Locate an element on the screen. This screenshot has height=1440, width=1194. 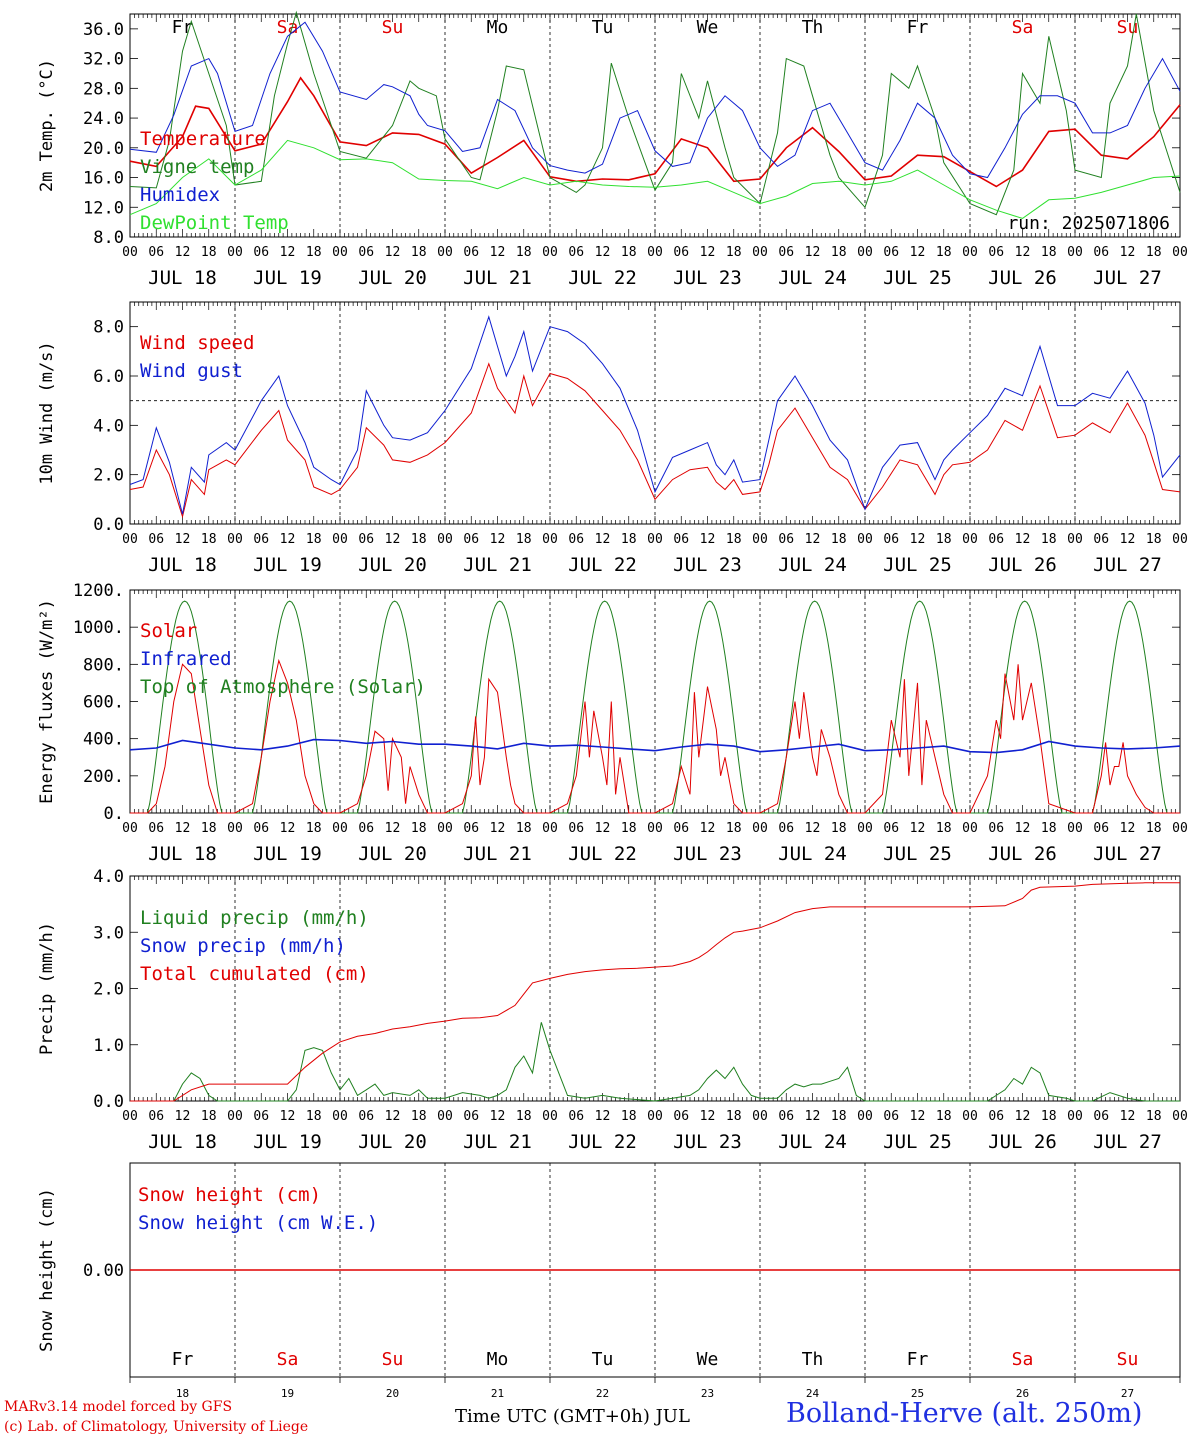
series-line-total-cumulated-cm- is located at coordinates (655, 992).